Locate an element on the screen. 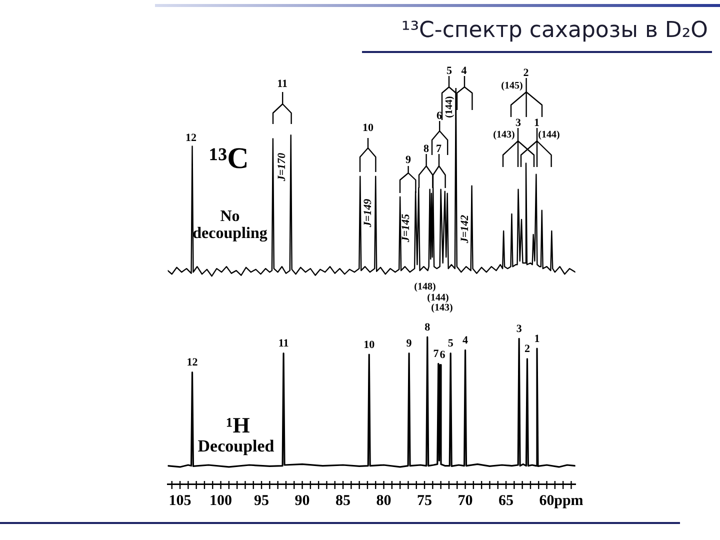  annotation: No decoupling is located at coordinates (230, 225).